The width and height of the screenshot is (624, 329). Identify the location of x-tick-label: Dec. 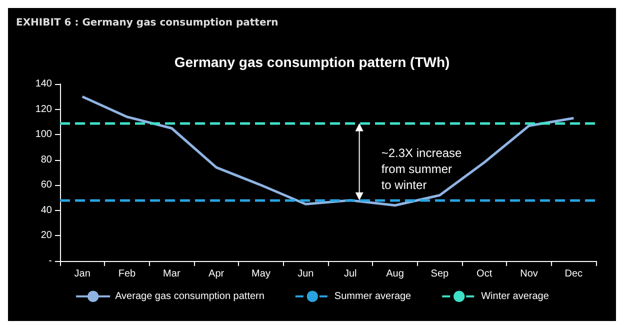
(573, 274).